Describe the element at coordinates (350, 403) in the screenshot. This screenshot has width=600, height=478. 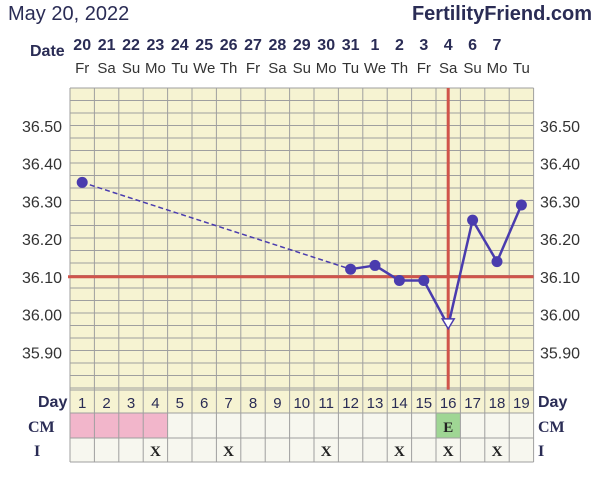
I see `day-number: 12` at that location.